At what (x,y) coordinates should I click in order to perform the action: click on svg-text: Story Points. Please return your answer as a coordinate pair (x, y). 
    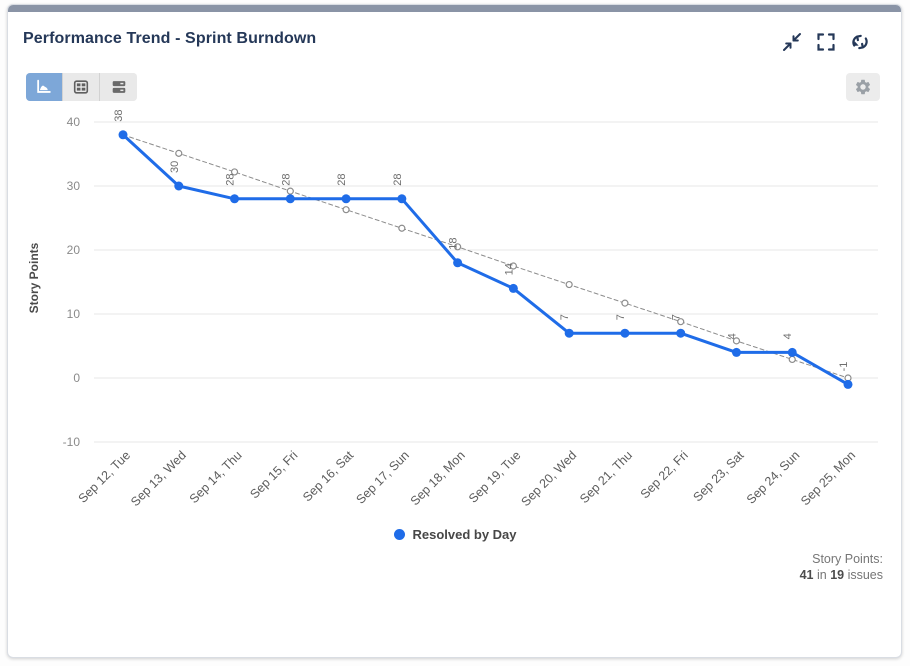
    Looking at the image, I should click on (34, 277).